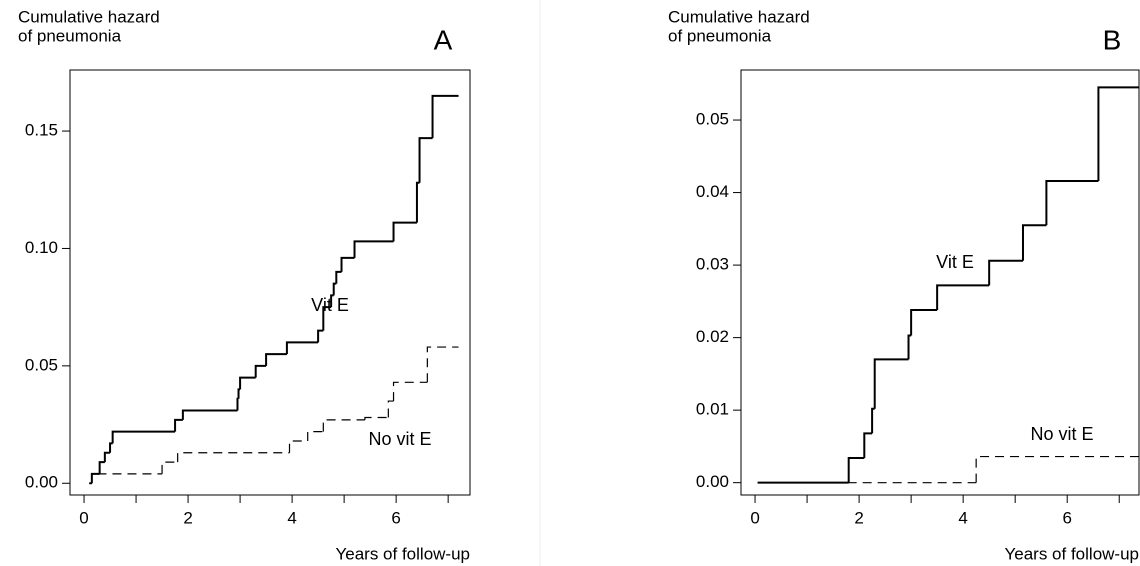 This screenshot has width=1140, height=566. I want to click on y-tick-label: 0.01, so click(712, 409).